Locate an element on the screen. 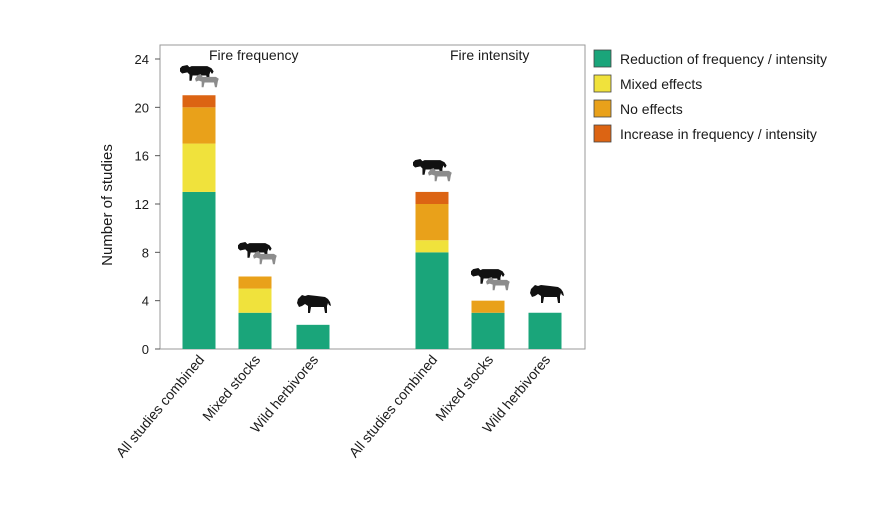 The image size is (886, 532). bar-segment-panel0-cat2-series0 is located at coordinates (313, 336).